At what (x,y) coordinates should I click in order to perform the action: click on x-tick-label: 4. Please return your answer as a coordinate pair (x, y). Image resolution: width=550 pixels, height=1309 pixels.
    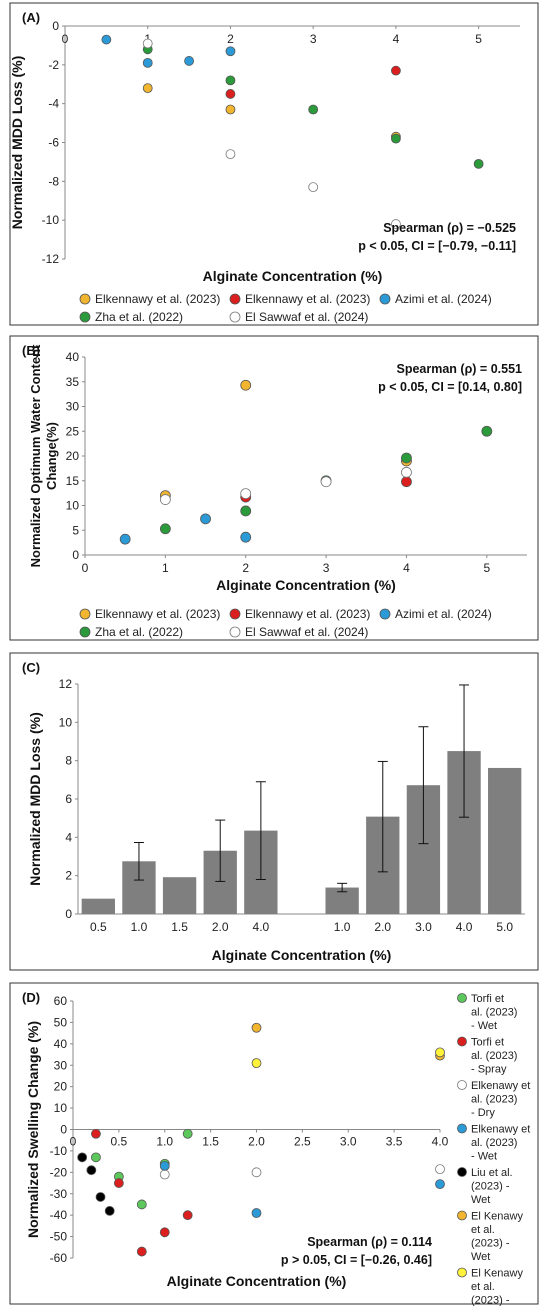
    Looking at the image, I should click on (406, 568).